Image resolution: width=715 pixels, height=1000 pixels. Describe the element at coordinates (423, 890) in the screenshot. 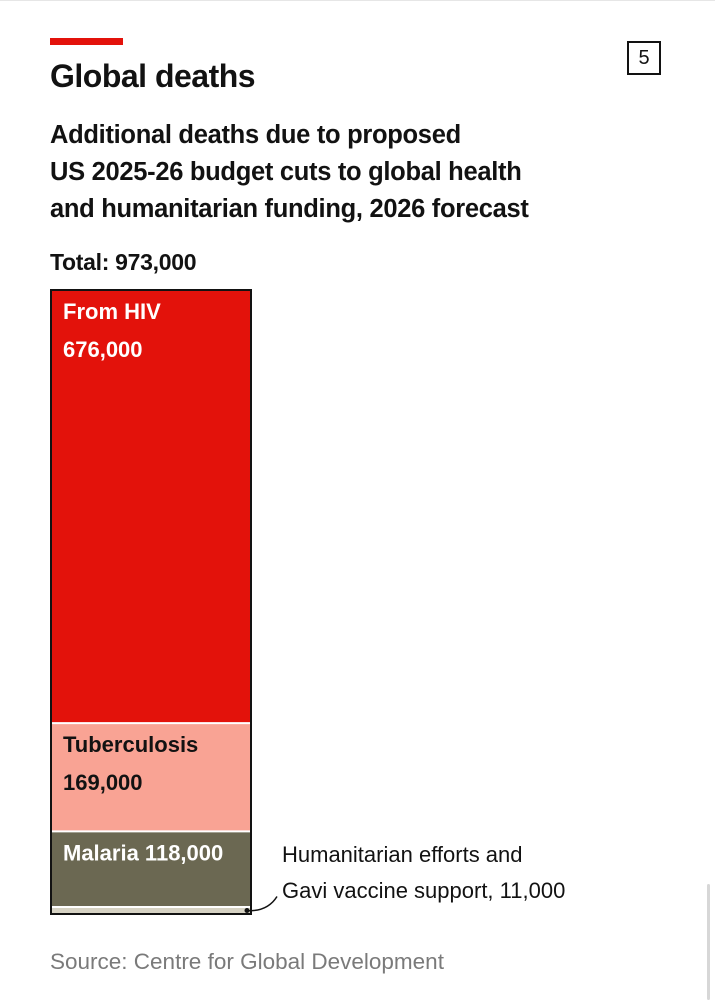

I see `callout-label-line: Gavi vaccine support, 11,000` at that location.